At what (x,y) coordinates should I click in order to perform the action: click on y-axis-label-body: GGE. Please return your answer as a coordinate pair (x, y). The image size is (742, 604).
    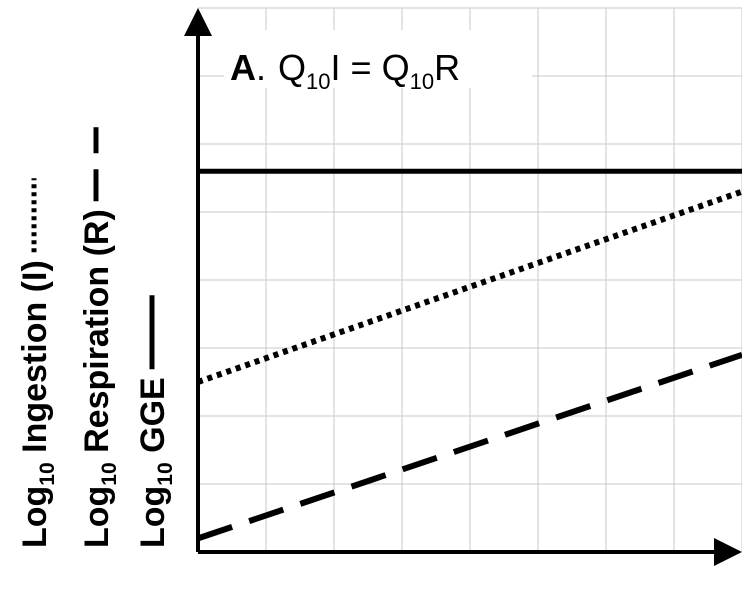
    Looking at the image, I should click on (153, 419).